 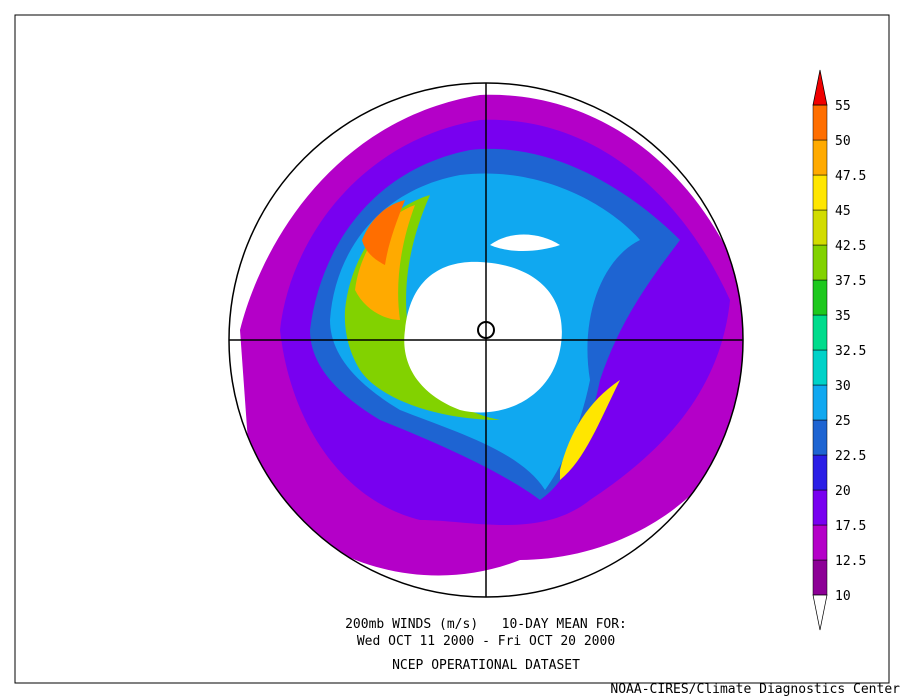 What do you see at coordinates (843, 421) in the screenshot?
I see `colorbar-label: 25` at bounding box center [843, 421].